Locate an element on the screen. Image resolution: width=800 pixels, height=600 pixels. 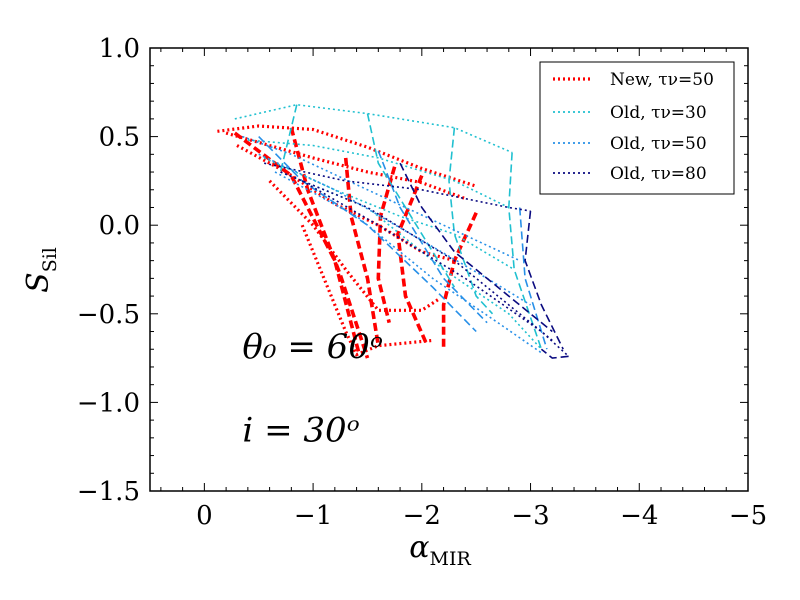
y-tick-label: −1.5 is located at coordinates (108, 492).